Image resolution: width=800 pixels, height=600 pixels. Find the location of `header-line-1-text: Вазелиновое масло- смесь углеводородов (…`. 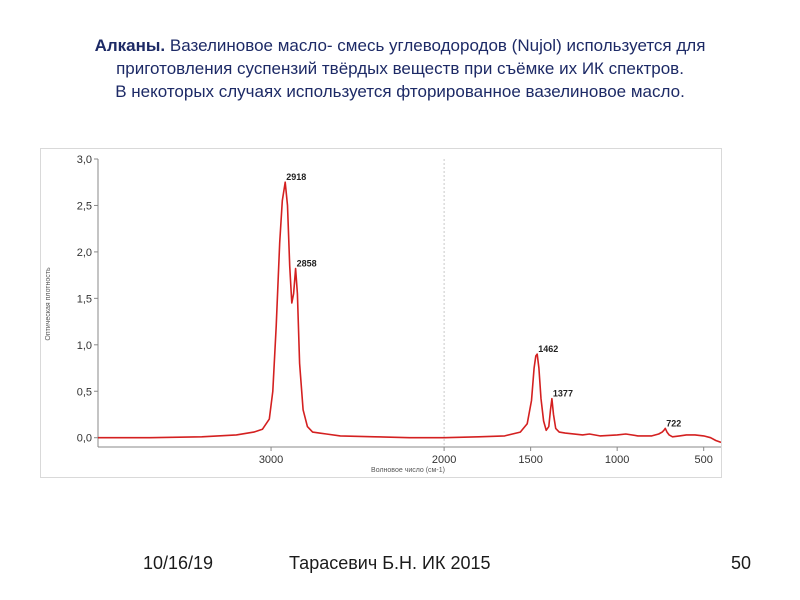

header-line-1-text: Вазелиновое масло- смесь углеводородов (… is located at coordinates (435, 45).